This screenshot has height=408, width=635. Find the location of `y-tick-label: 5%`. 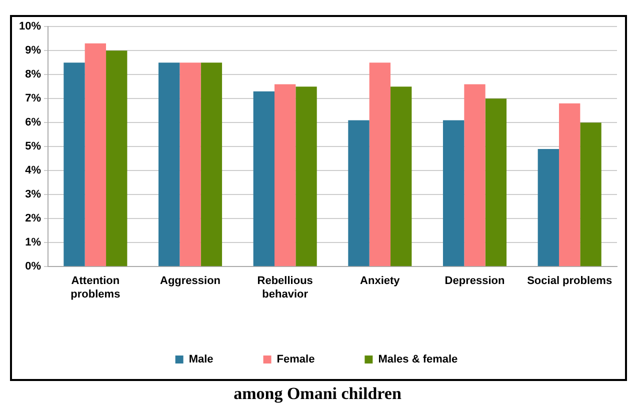

y-tick-label: 5% is located at coordinates (33, 146).